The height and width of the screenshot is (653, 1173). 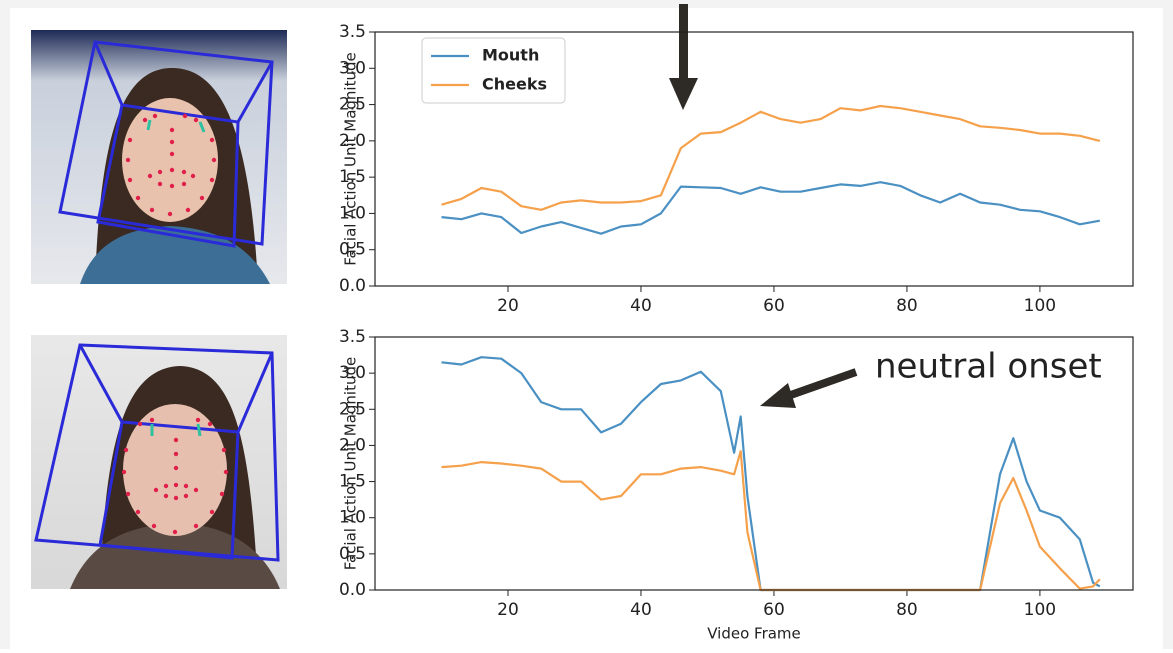 What do you see at coordinates (510, 55) in the screenshot?
I see `legend-label: Mouth` at bounding box center [510, 55].